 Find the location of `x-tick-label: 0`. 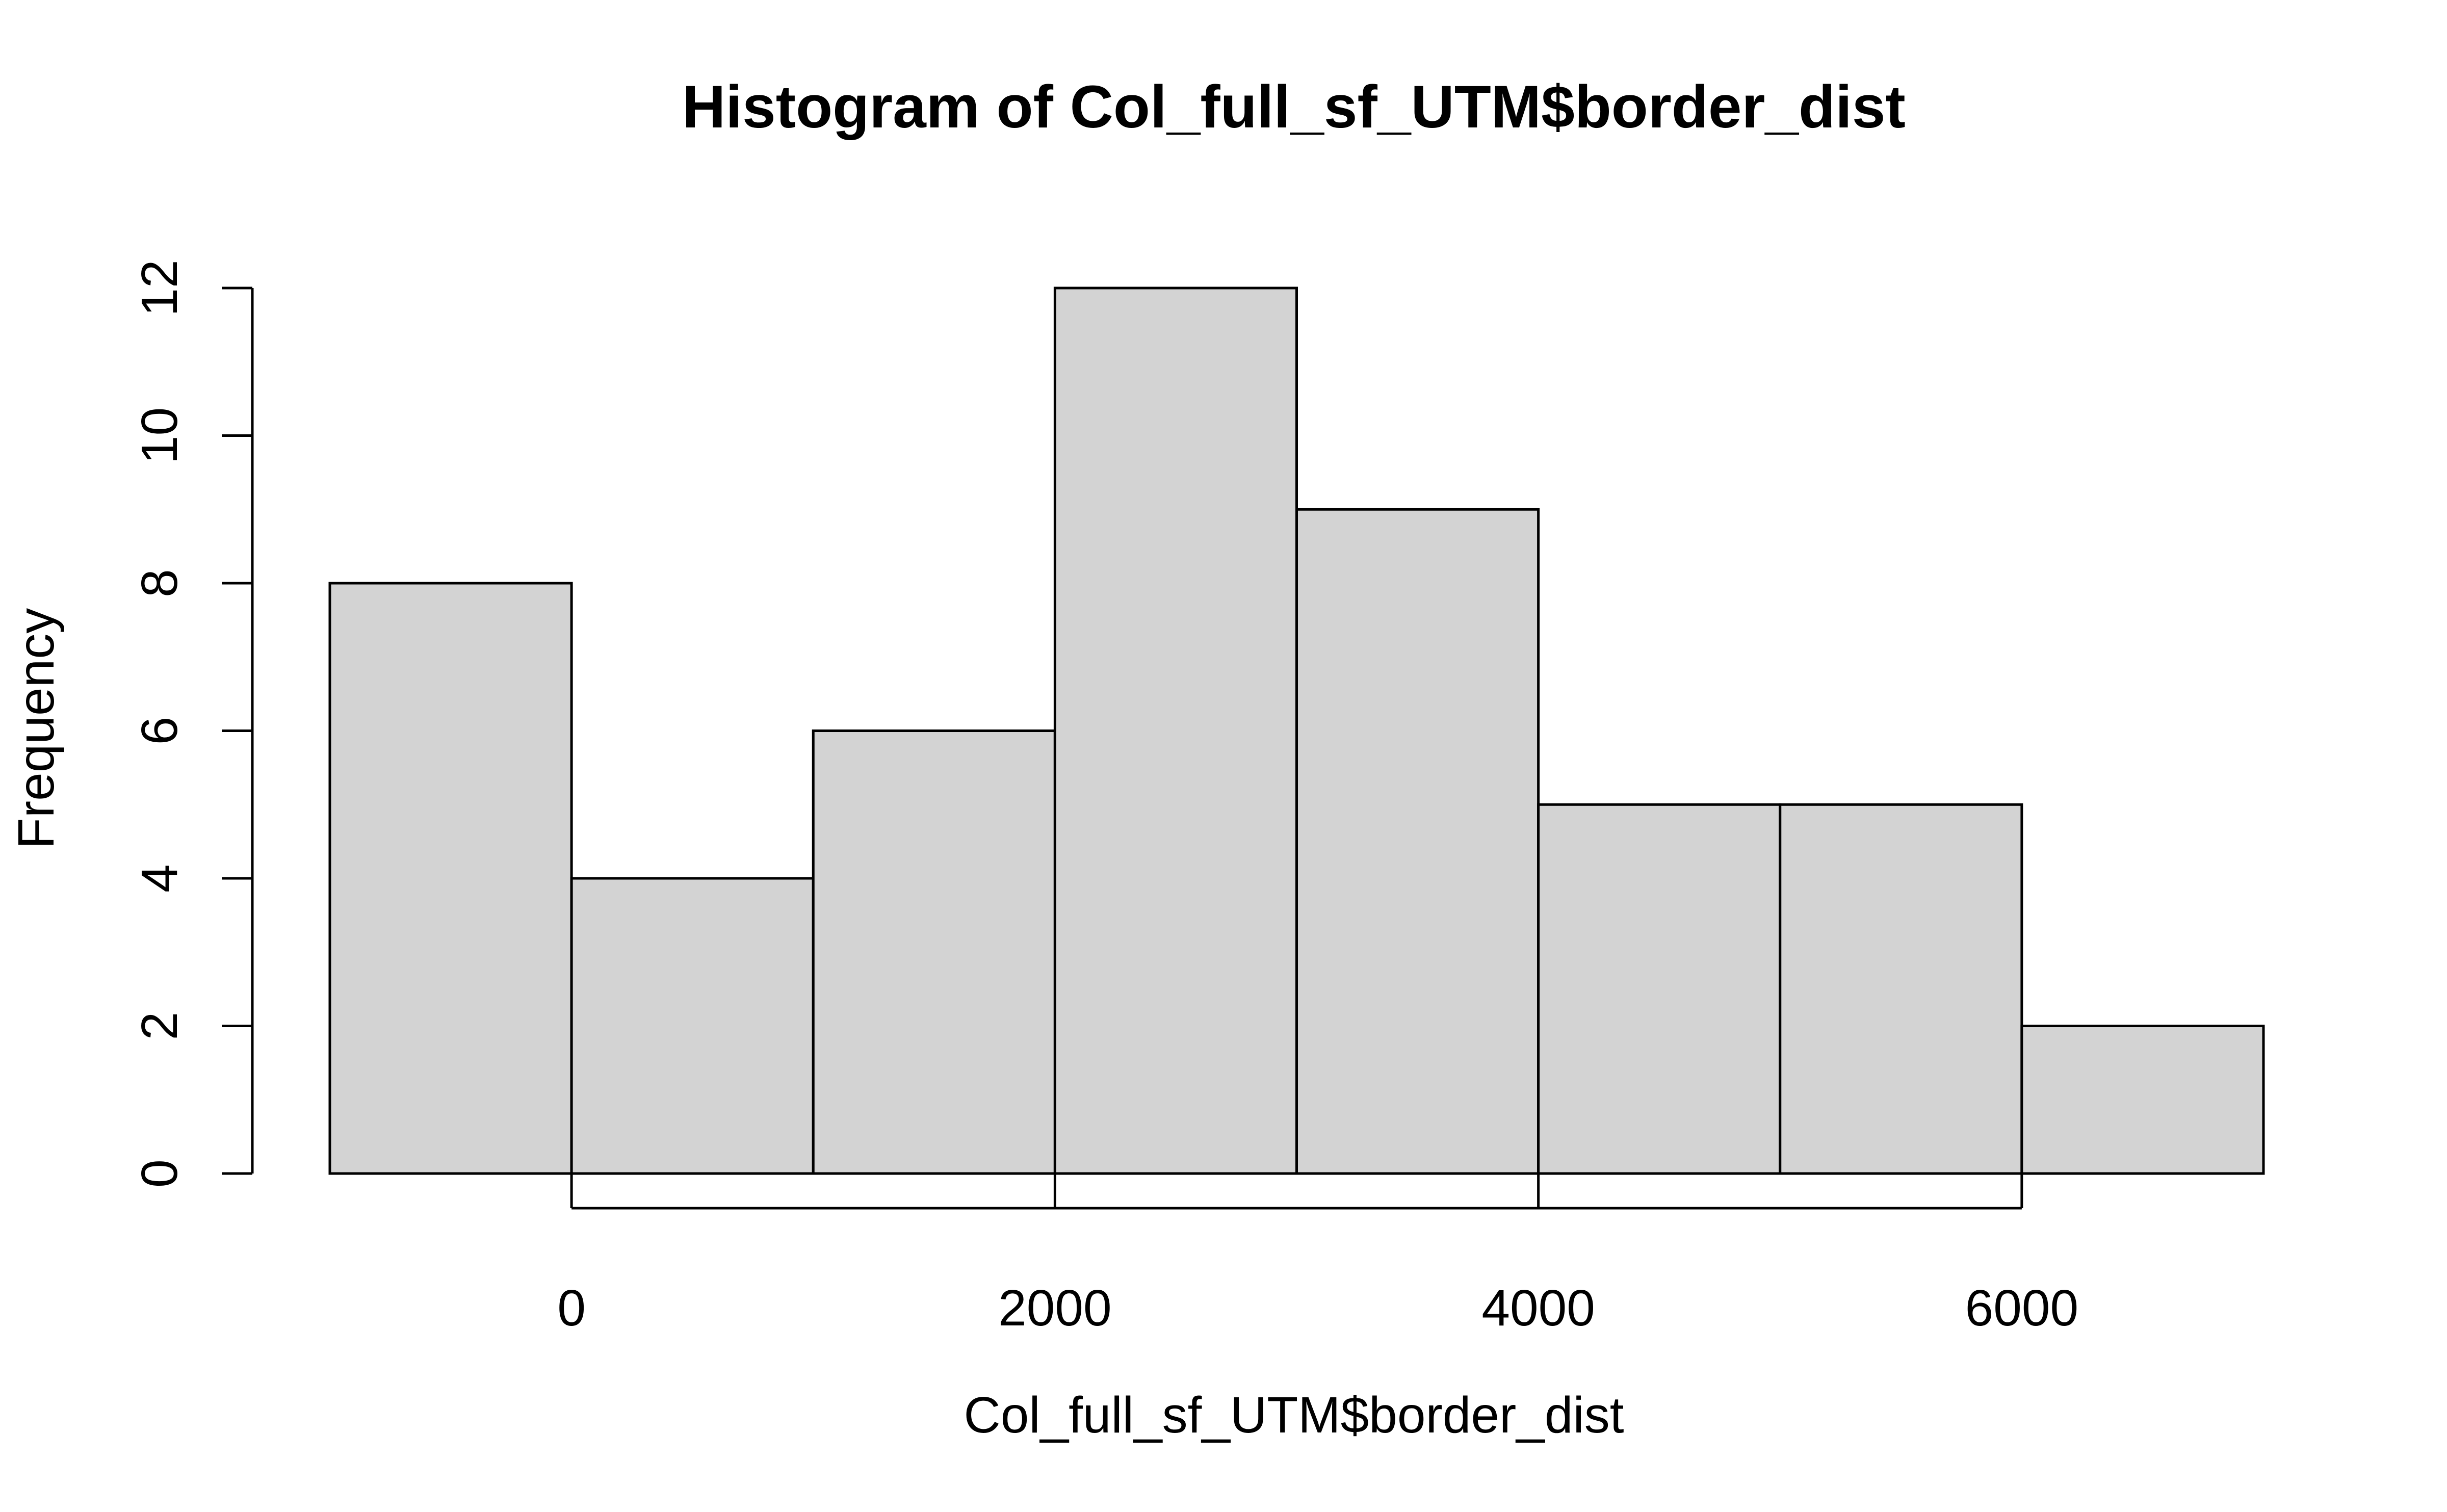

x-tick-label: 0 is located at coordinates (571, 1308).